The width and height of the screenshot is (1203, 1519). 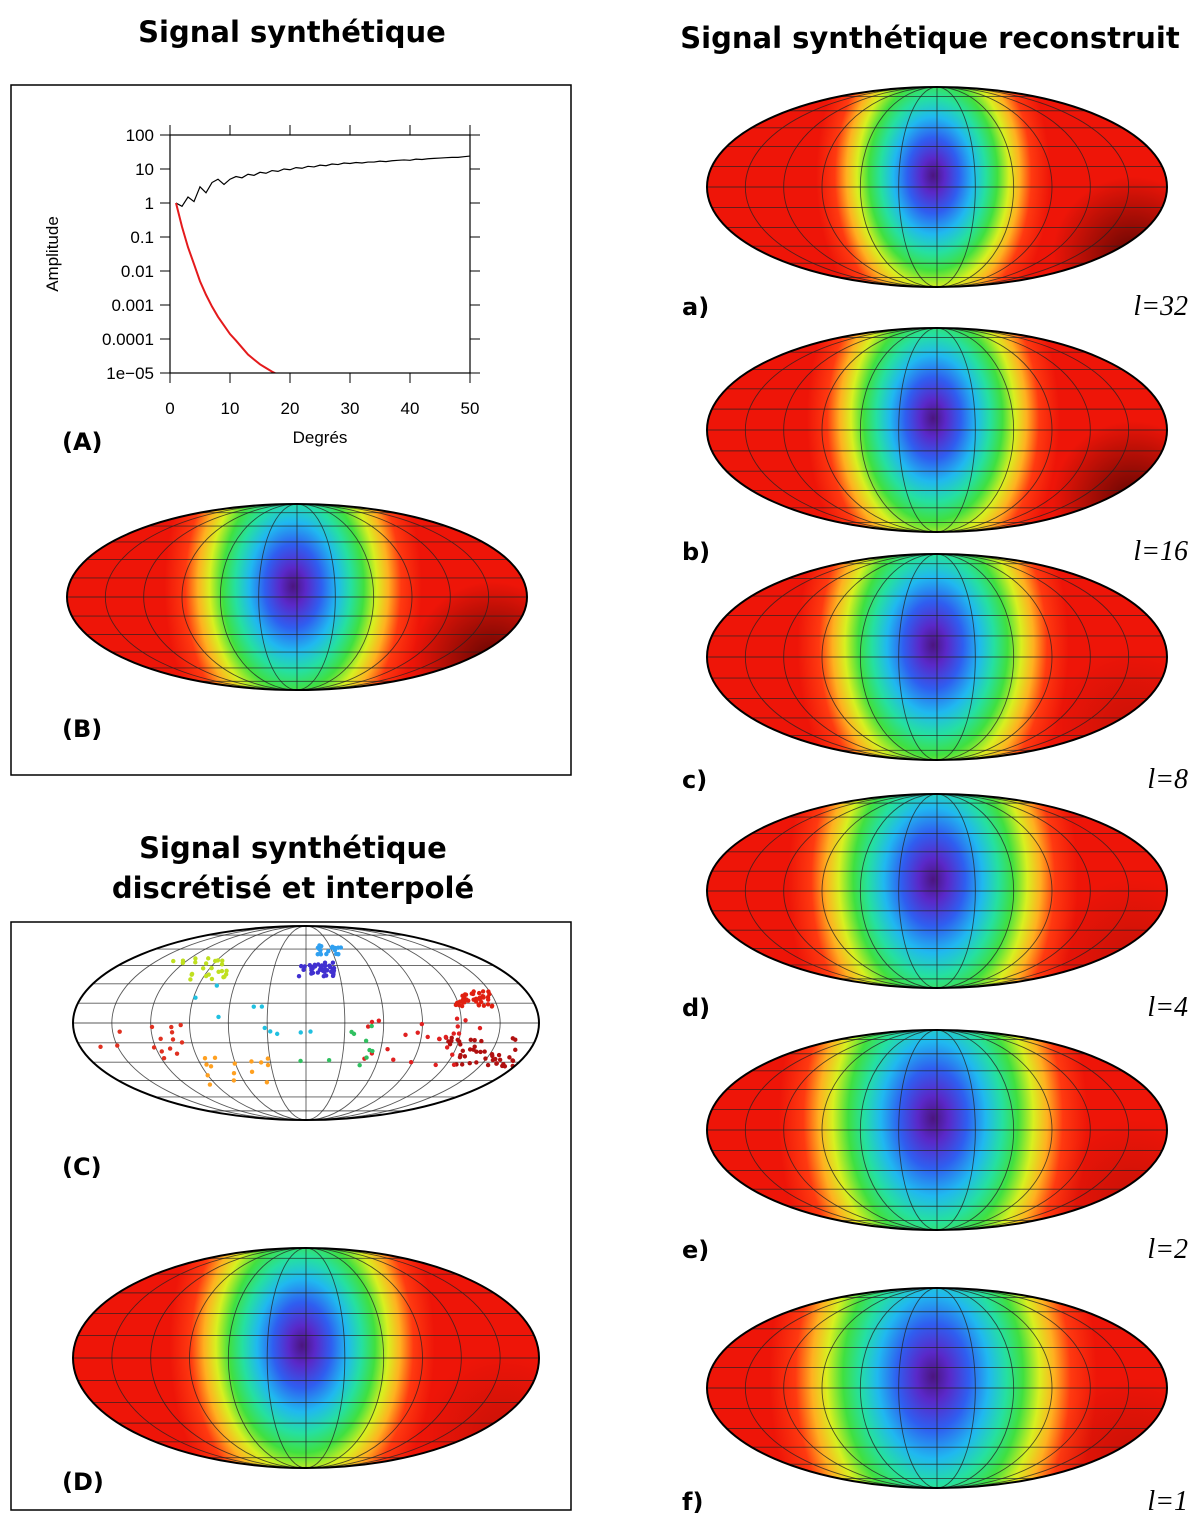 I want to click on x-tick-label: 30, so click(x=350, y=408).